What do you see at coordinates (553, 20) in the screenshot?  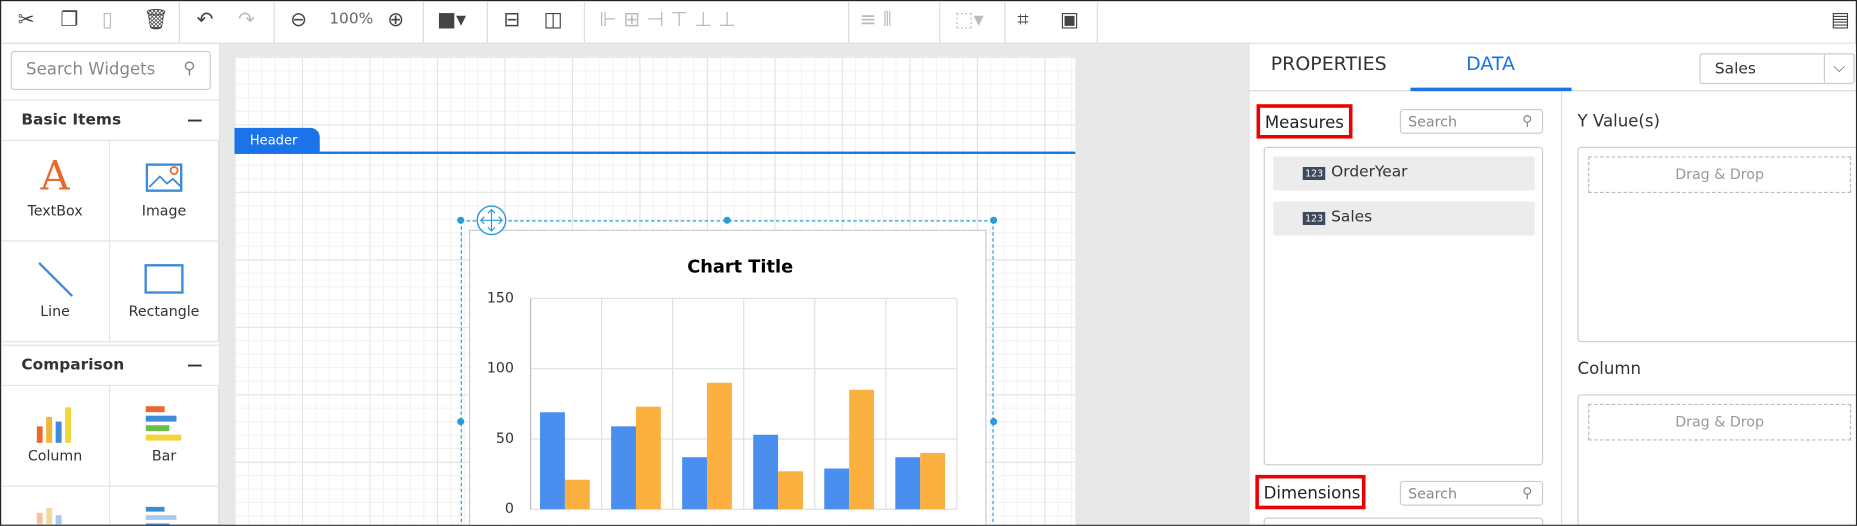 I see `insert-column: ◫` at bounding box center [553, 20].